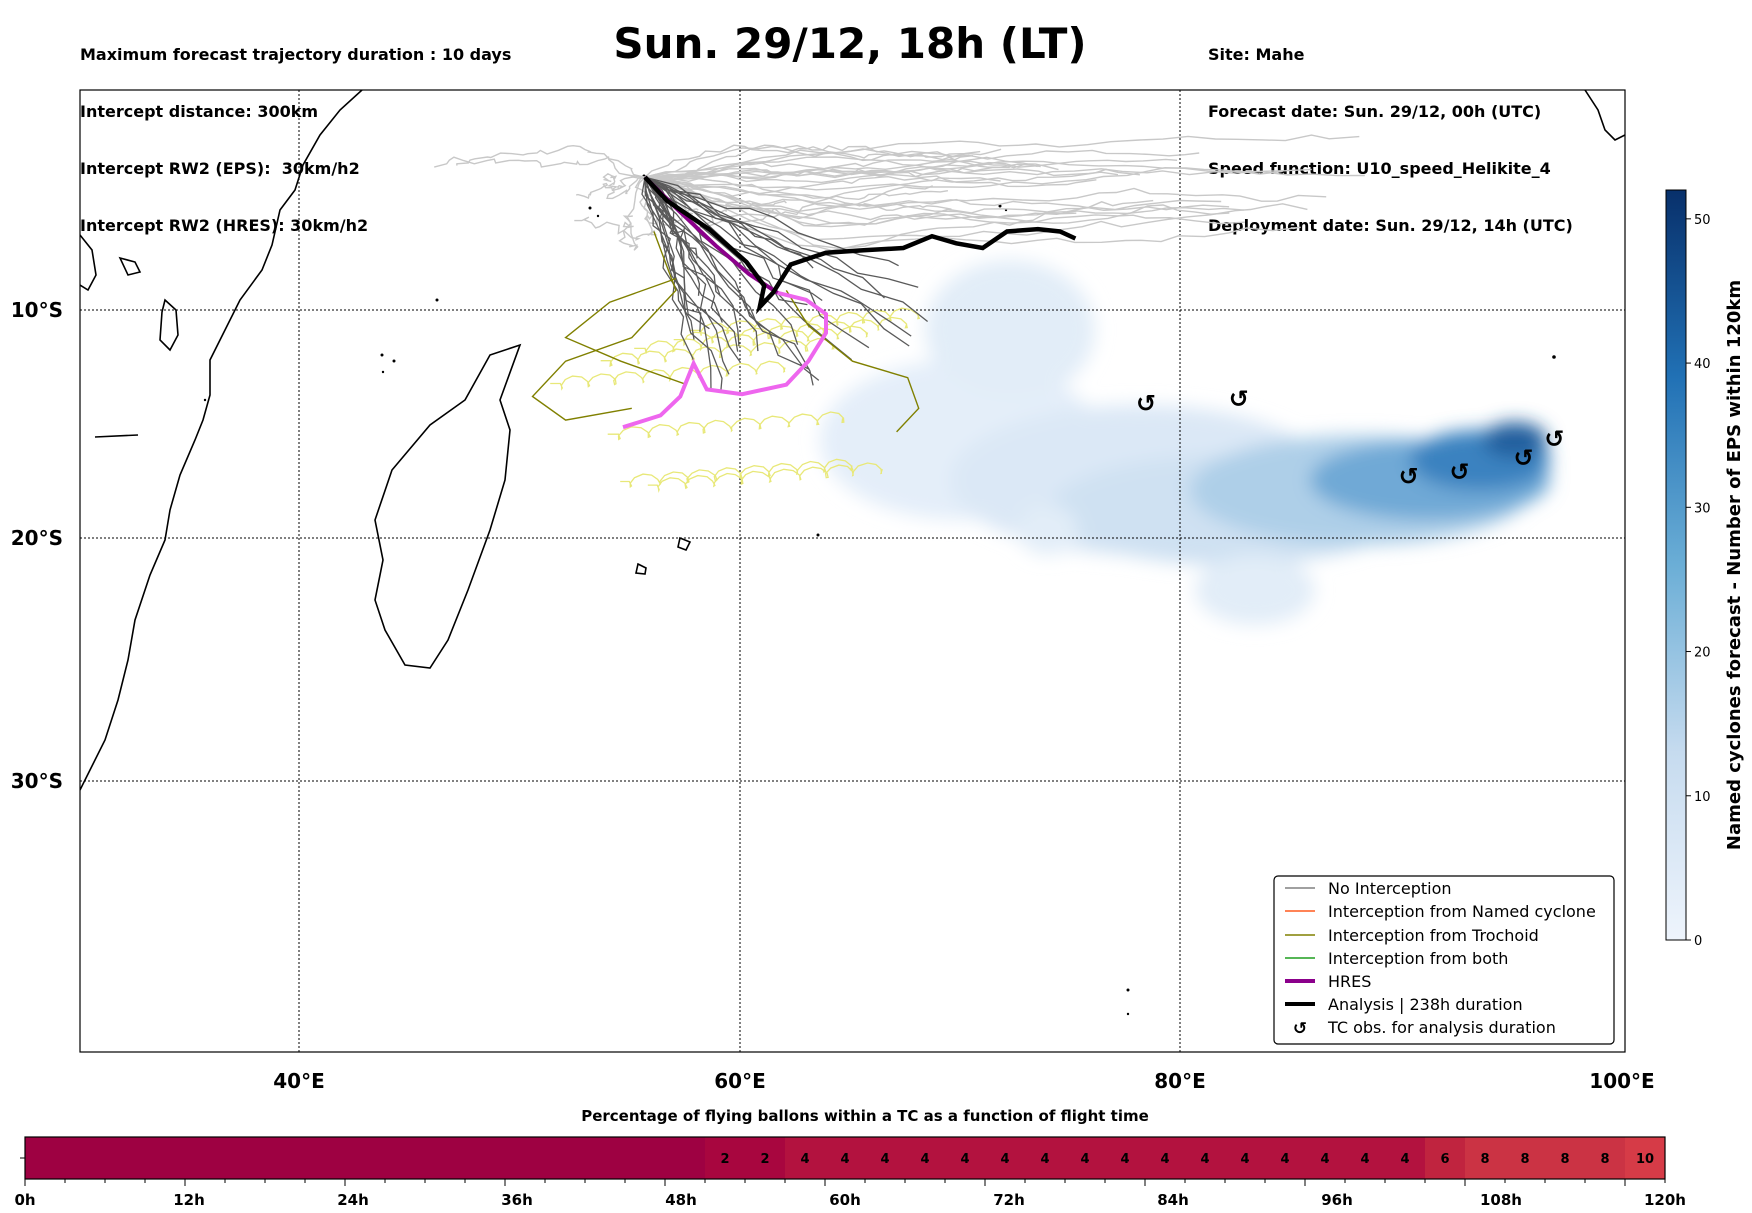 This screenshot has width=1752, height=1213. What do you see at coordinates (1180, 1081) in the screenshot?
I see `lon-tick-80: 80°E` at bounding box center [1180, 1081].